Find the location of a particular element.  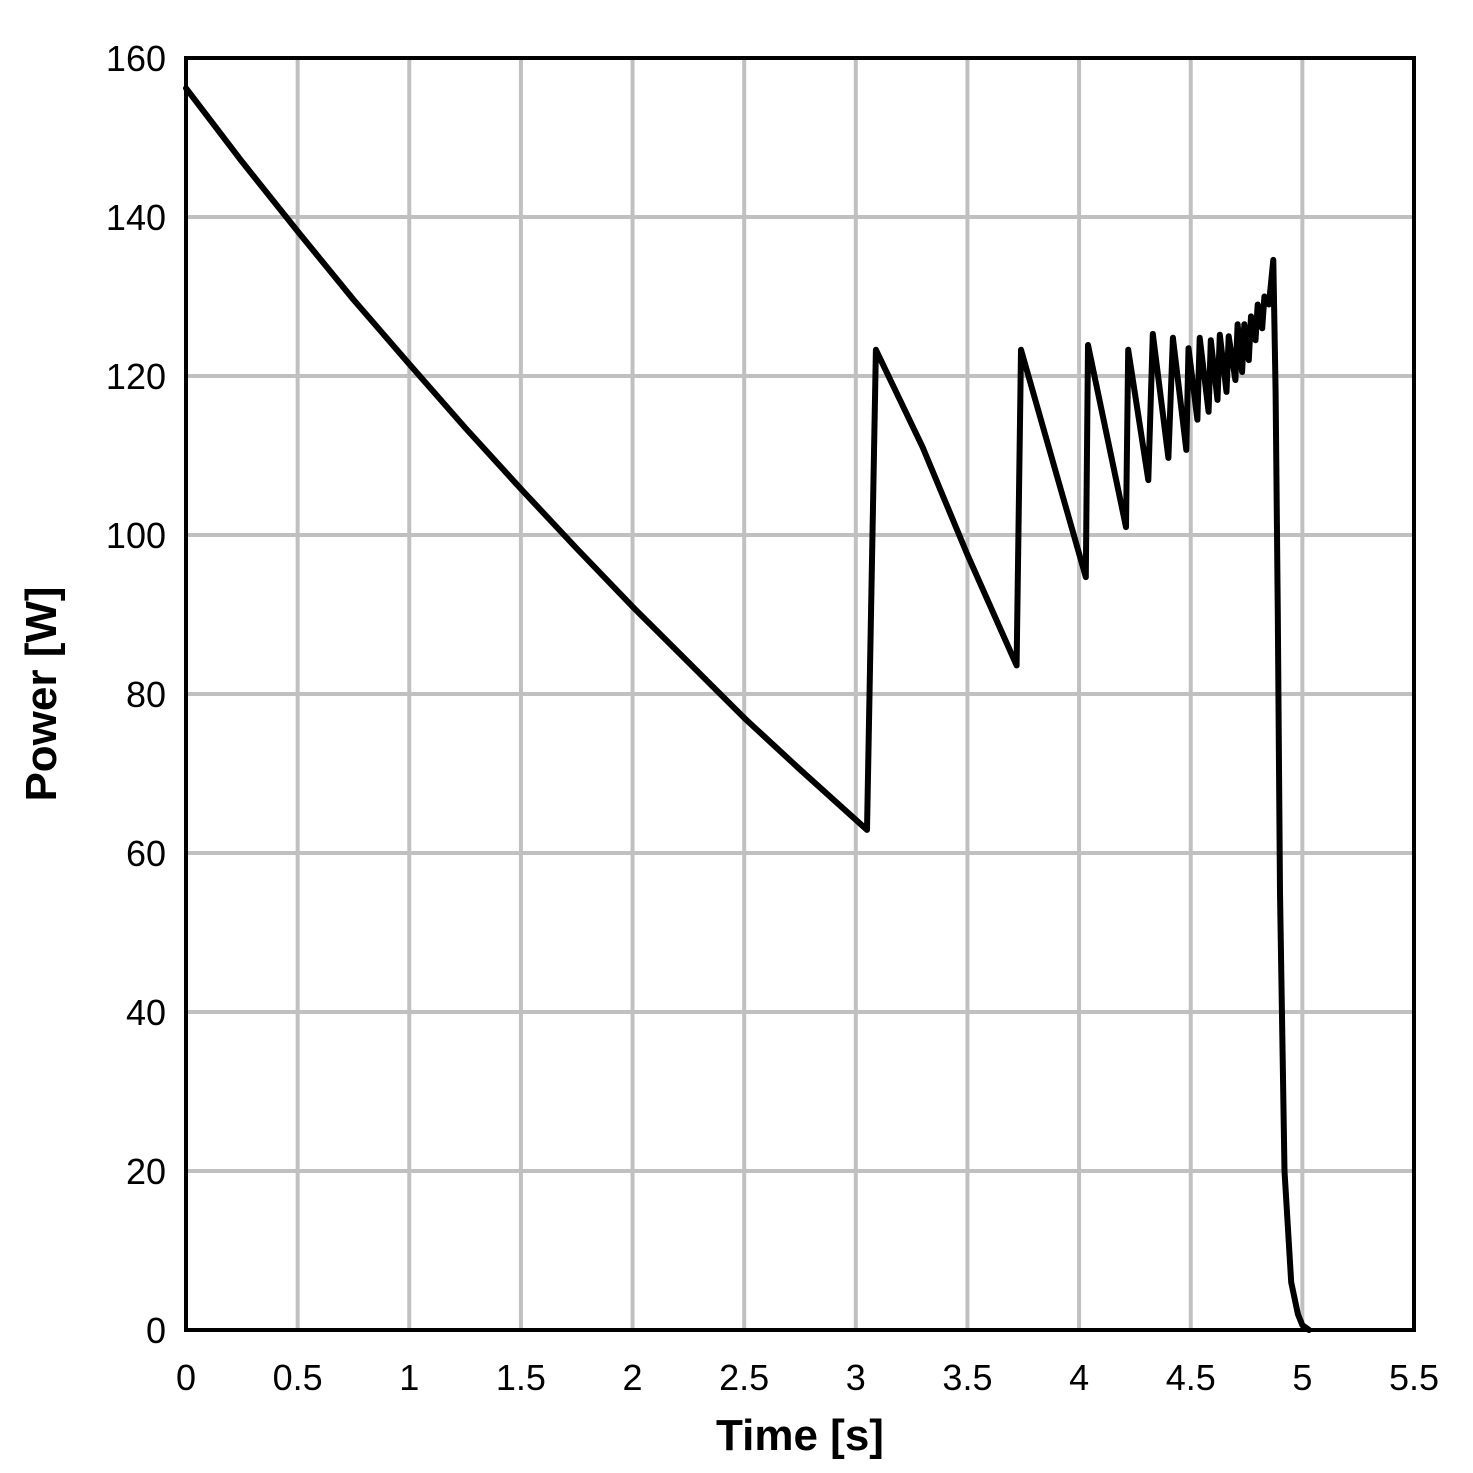

y-tick-label: 0 is located at coordinates (156, 1330).